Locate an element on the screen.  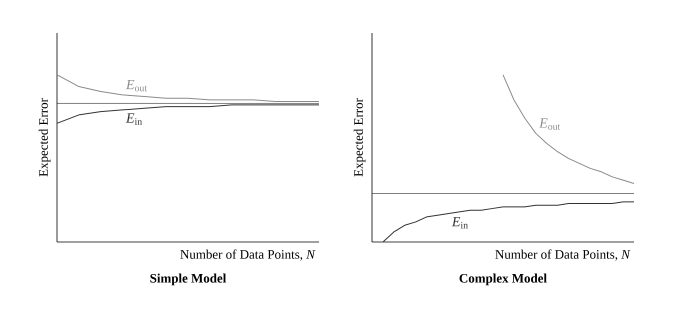
text: Complex Model is located at coordinates (503, 280).